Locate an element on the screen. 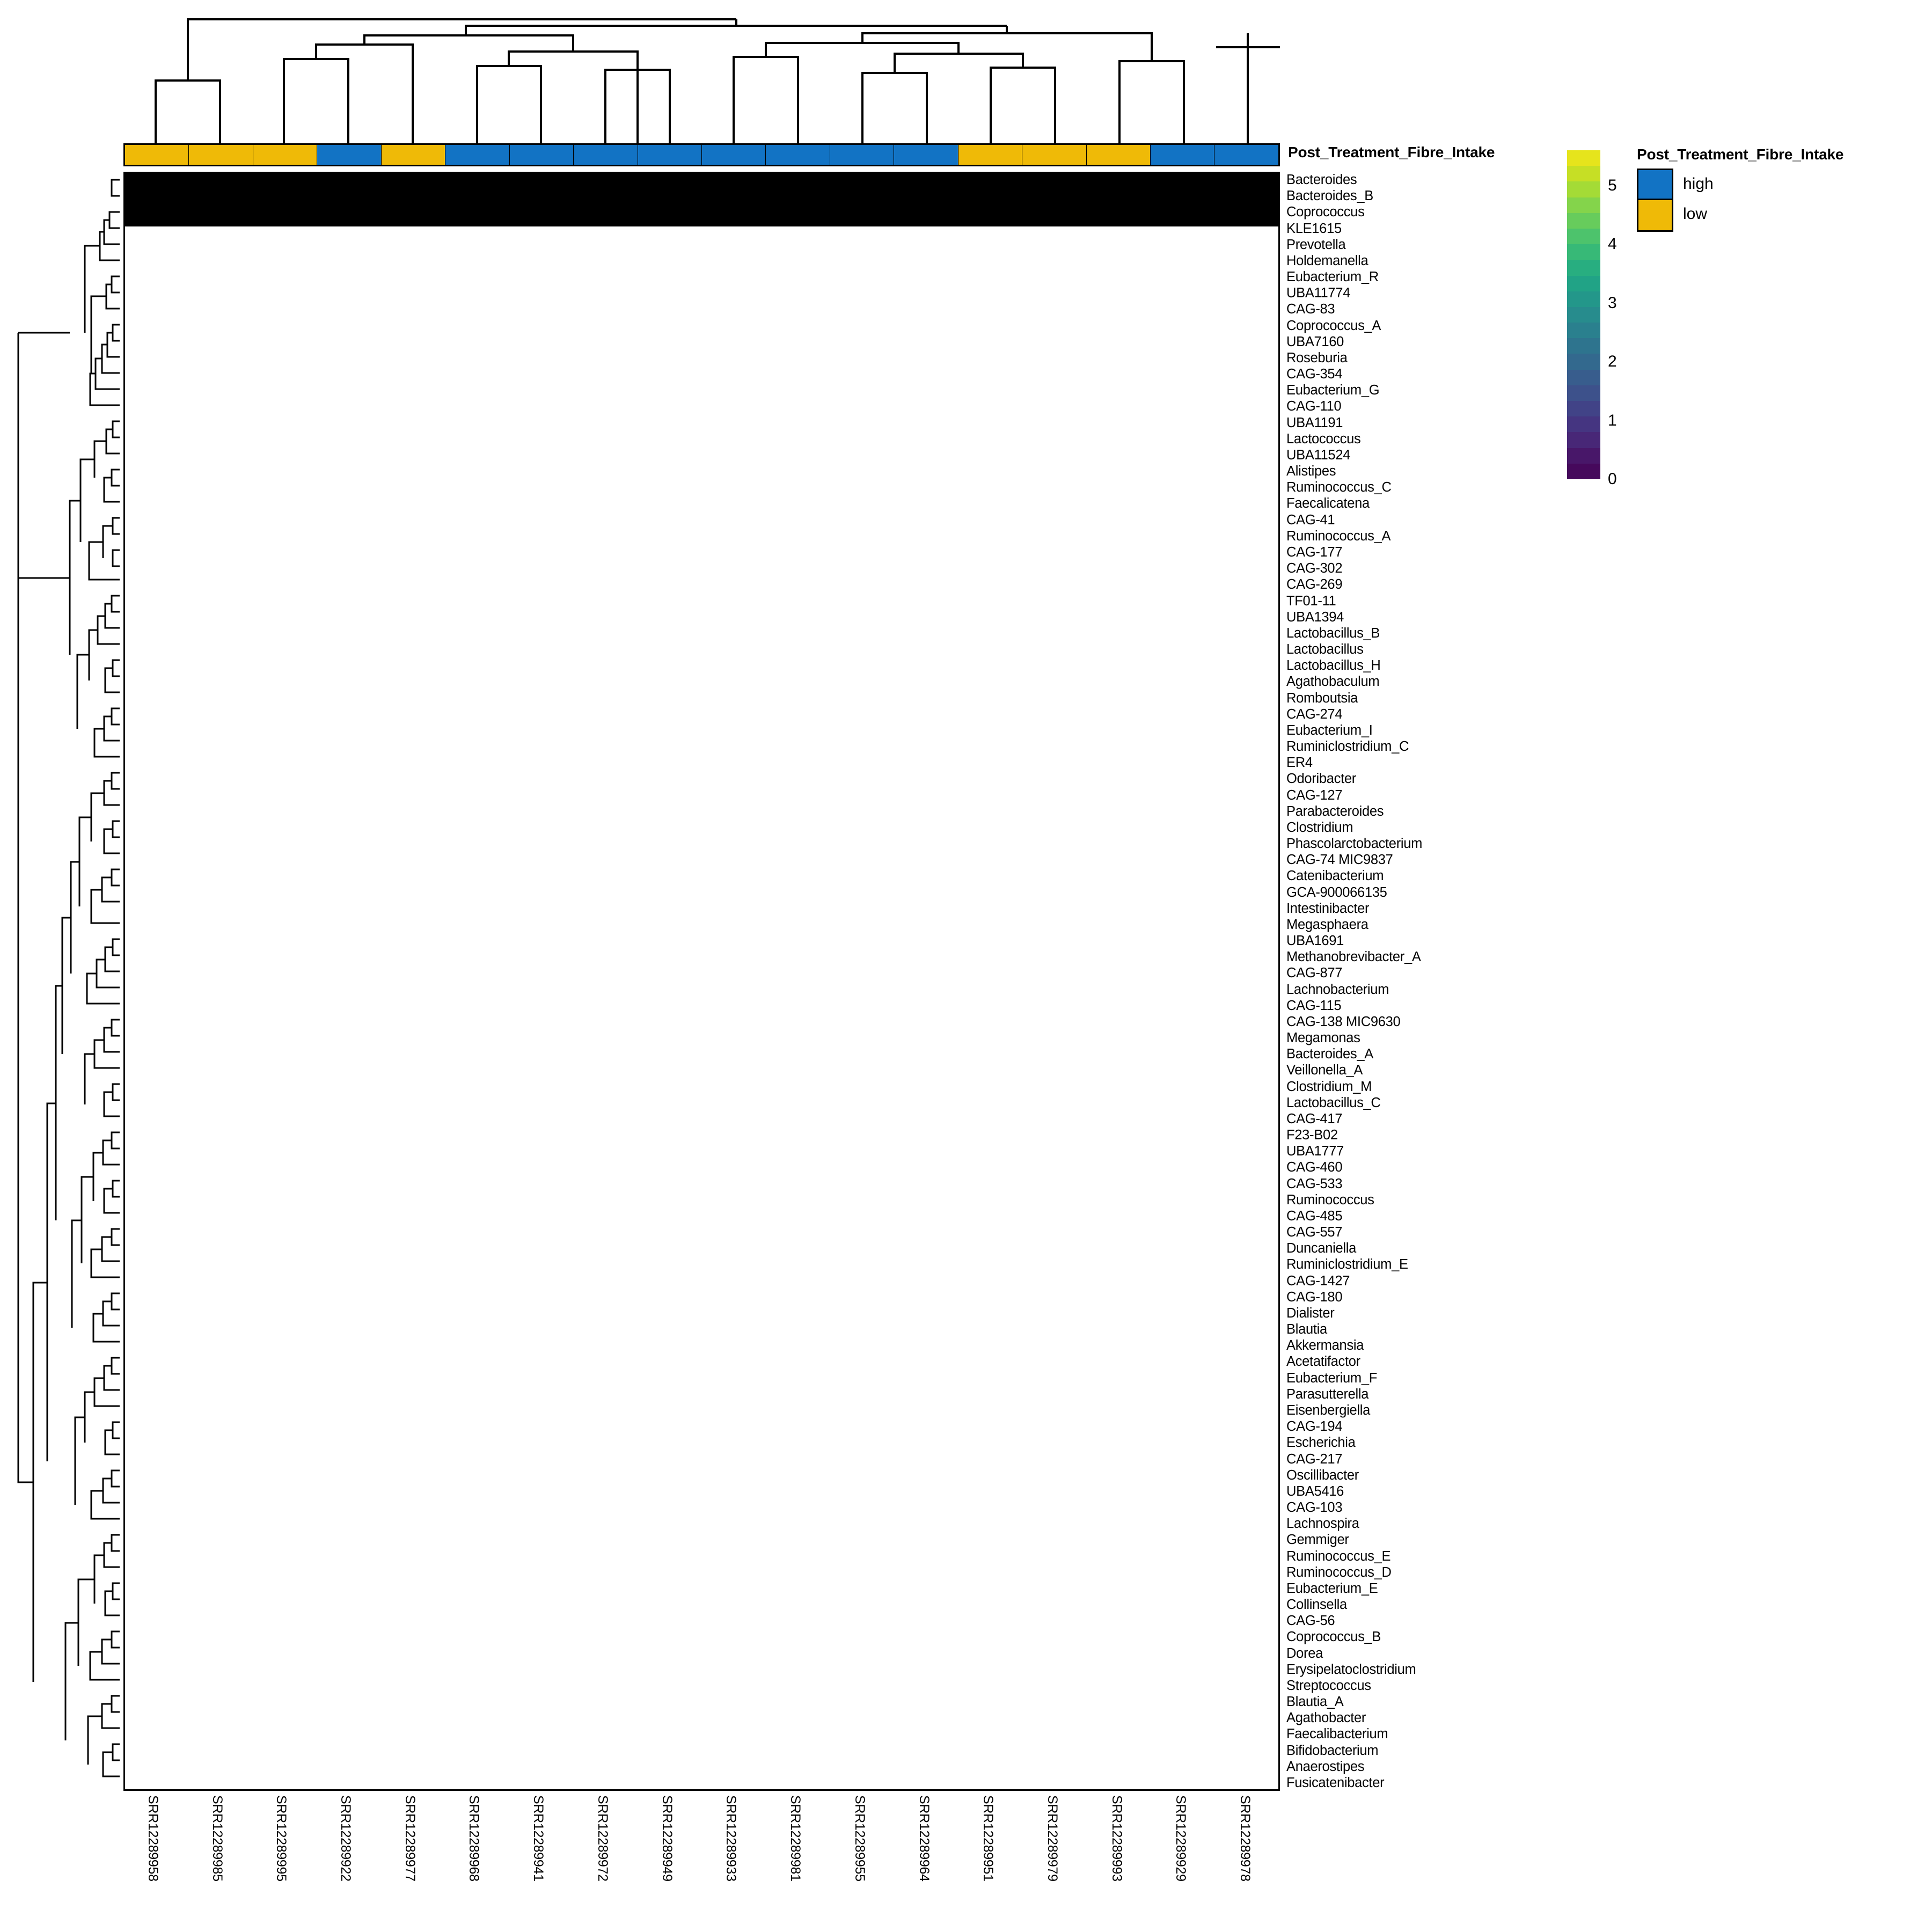  column-label: SRR12289977 is located at coordinates (410, 1838).